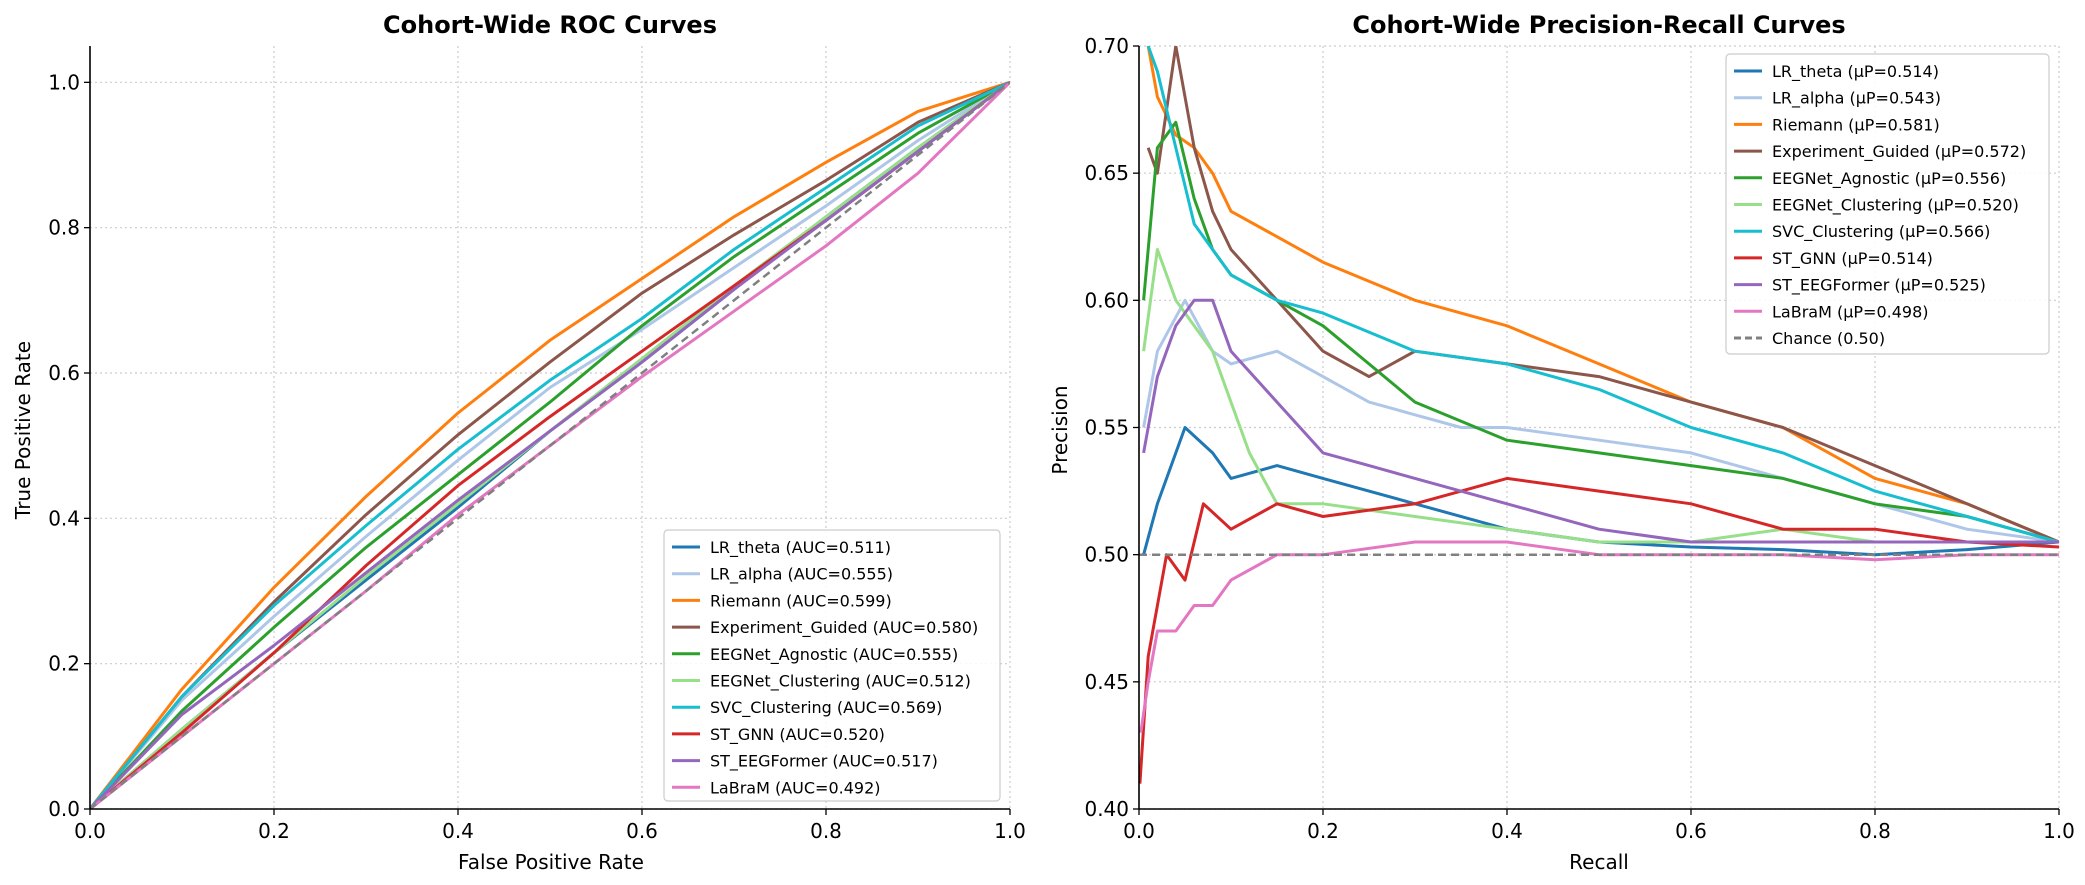 Image resolution: width=2085 pixels, height=885 pixels. What do you see at coordinates (64, 664) in the screenshot?
I see `y-tick-label: 0.2` at bounding box center [64, 664].